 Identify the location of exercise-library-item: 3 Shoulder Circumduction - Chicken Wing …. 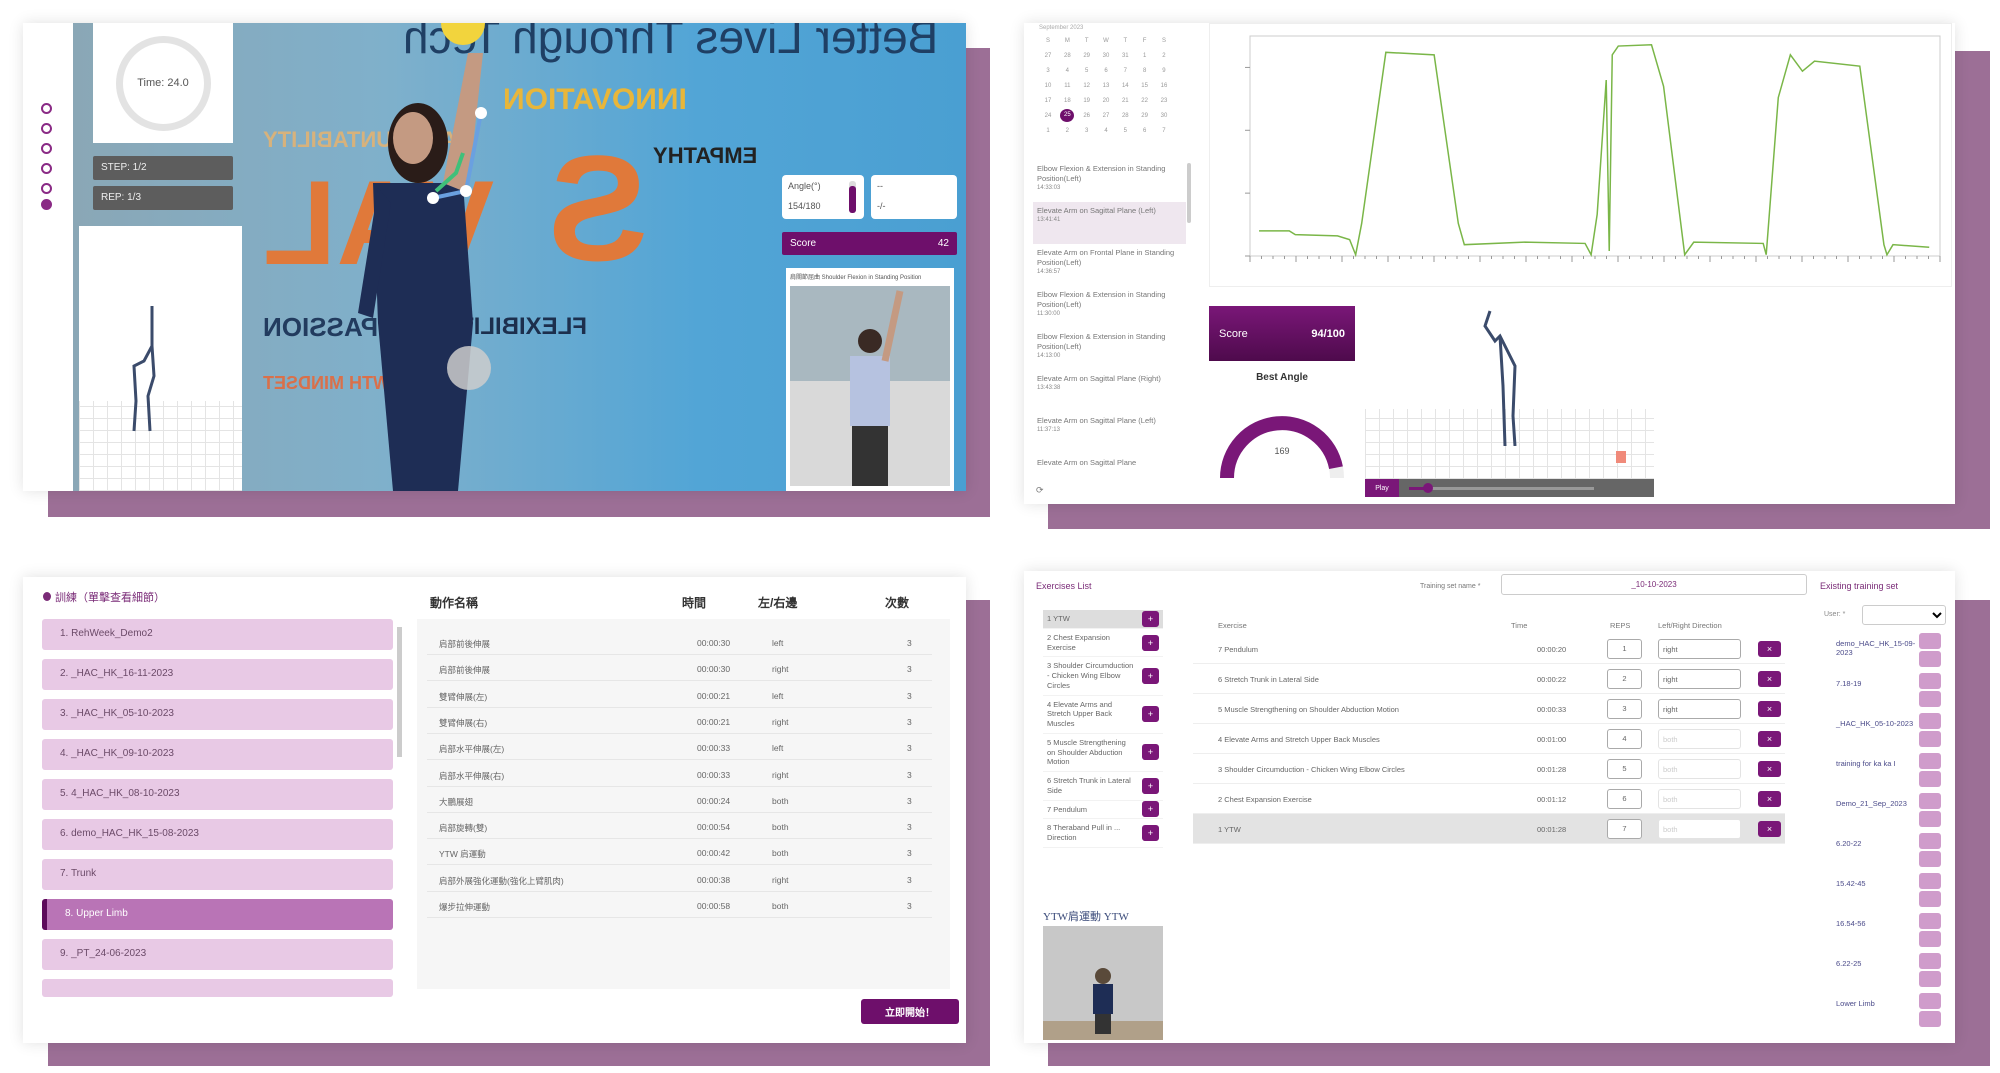
(1103, 676).